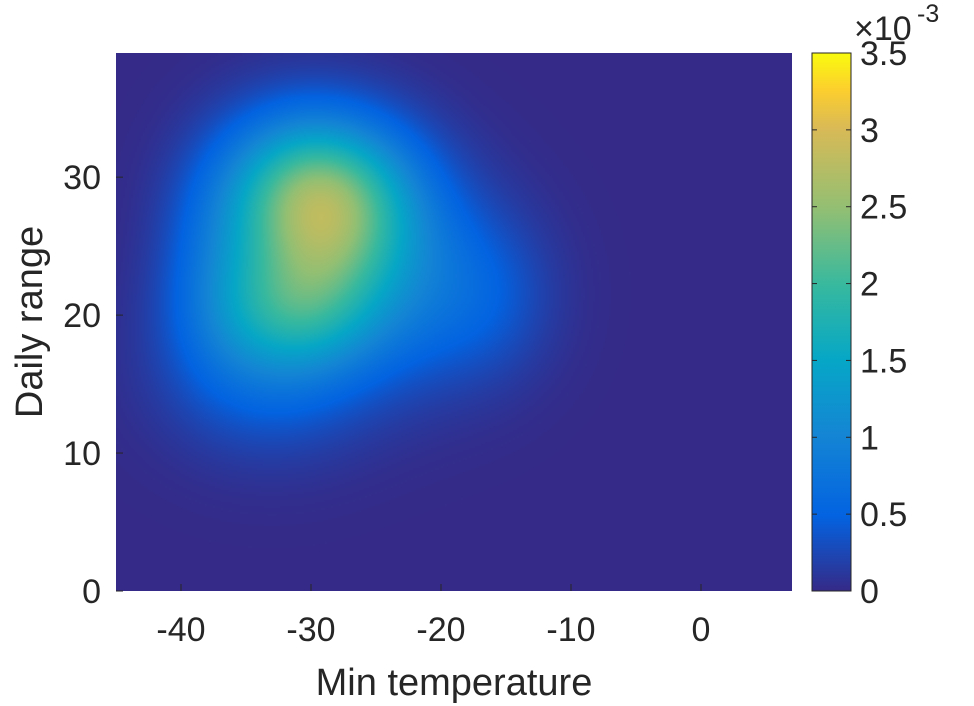  Describe the element at coordinates (883, 54) in the screenshot. I see `colorbar-tick-label: 3.5` at that location.